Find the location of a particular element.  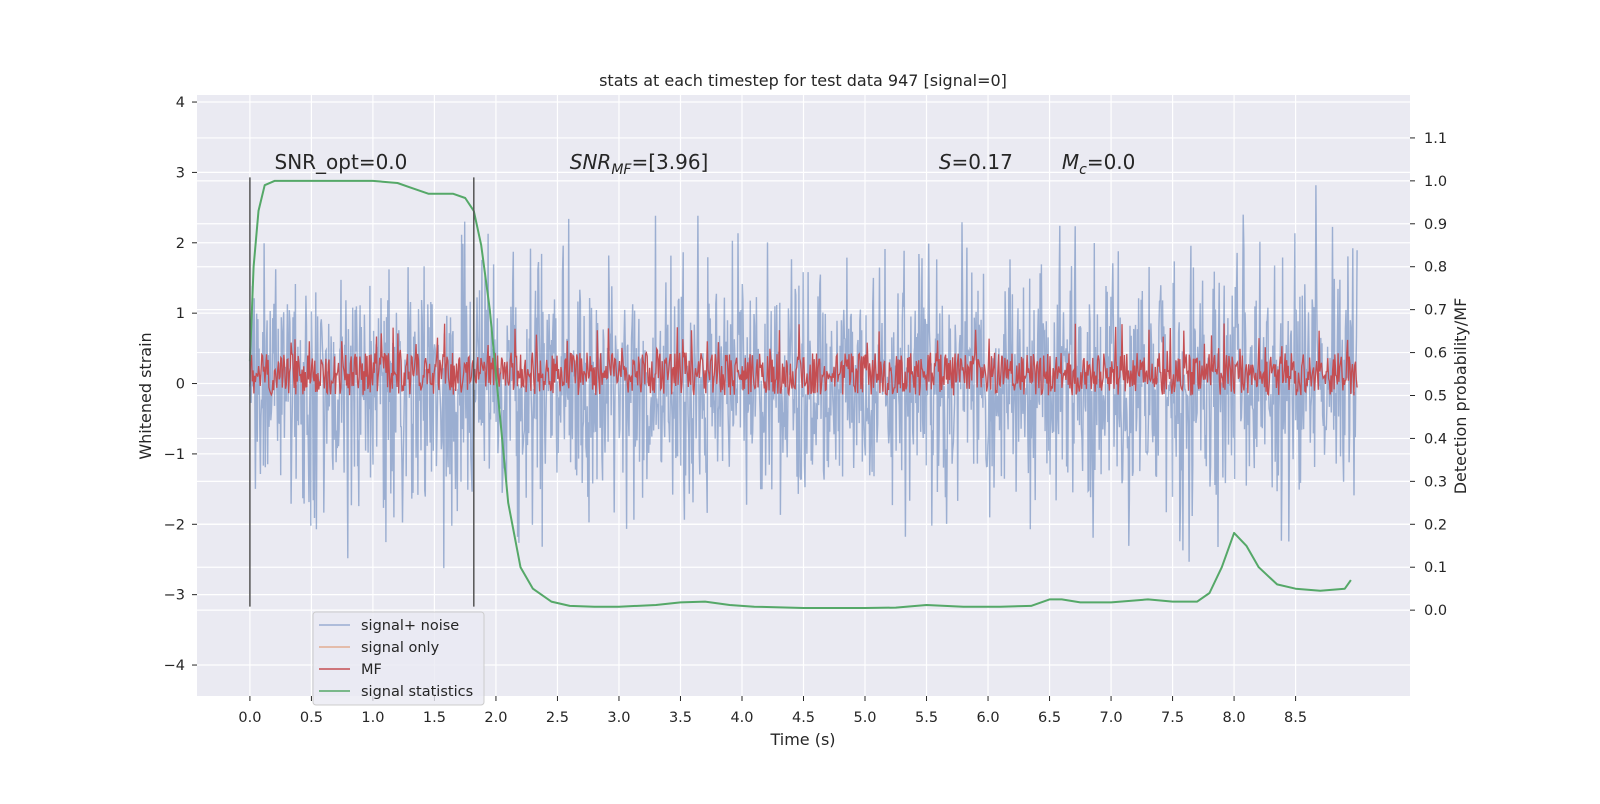

series-mf-line is located at coordinates (803, 360).